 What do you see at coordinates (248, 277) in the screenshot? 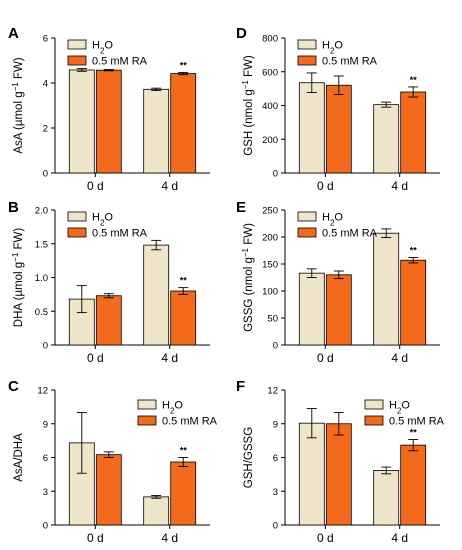
I see `y-axis-label: GSSG (nmol g−1 FW)` at bounding box center [248, 277].